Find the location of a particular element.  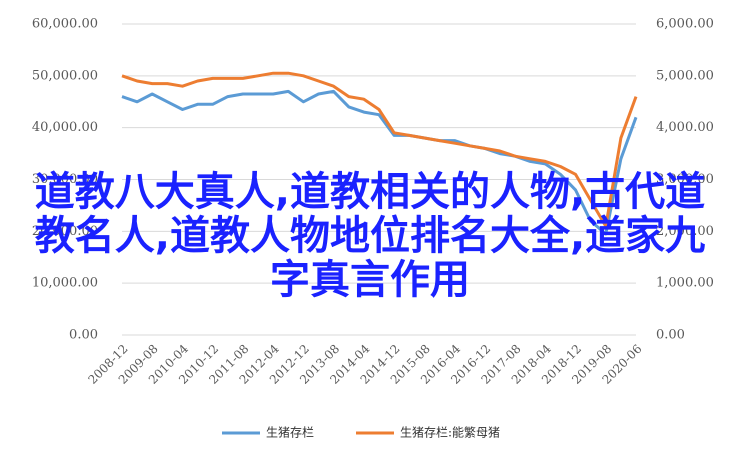

y-tick-label: 40,000.00 is located at coordinates (65, 127).